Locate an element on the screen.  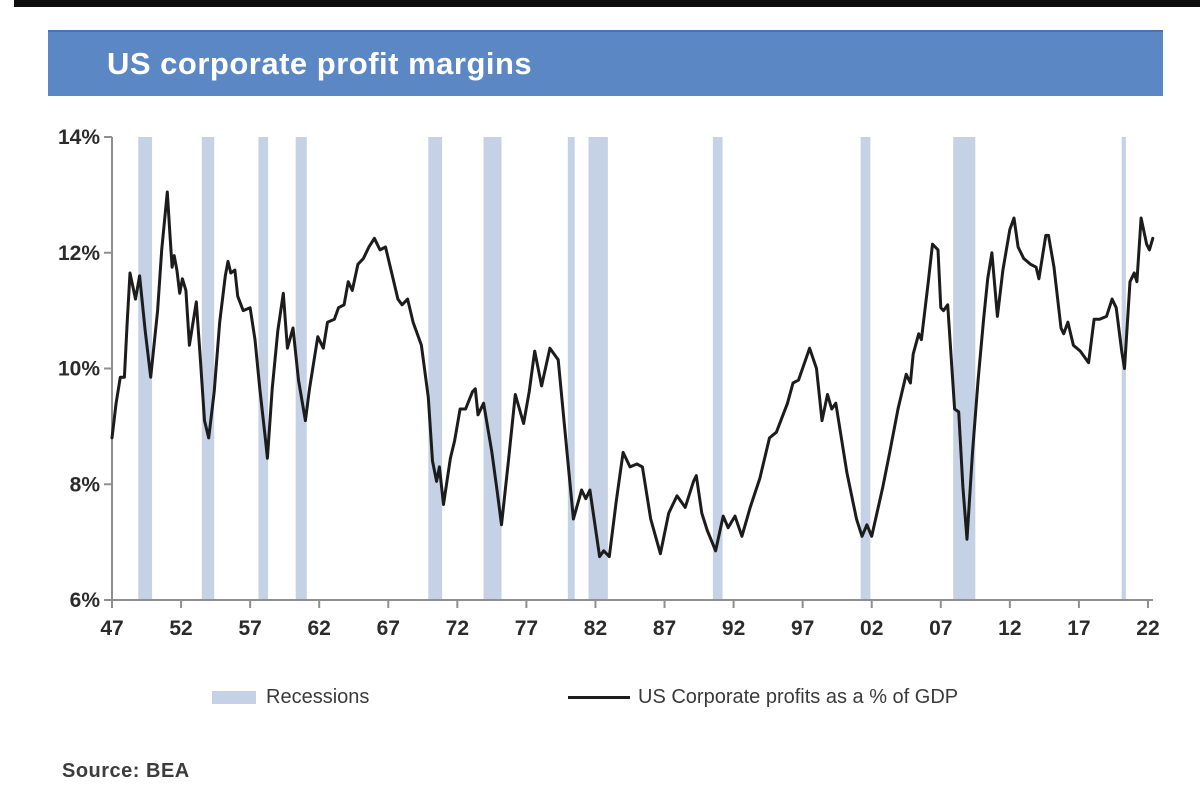
series-line-icon is located at coordinates (599, 697).